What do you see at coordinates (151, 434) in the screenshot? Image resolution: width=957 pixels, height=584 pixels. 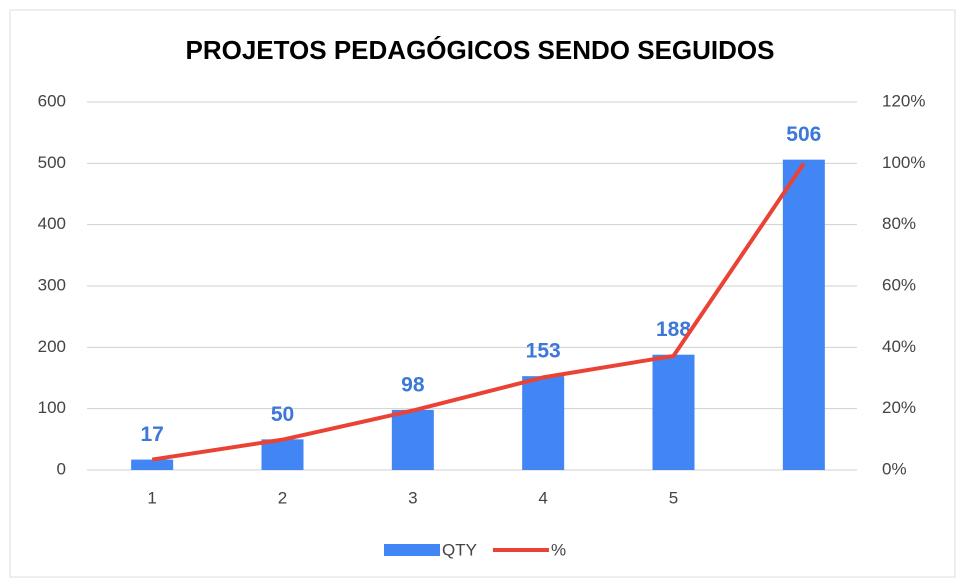 I see `data-label: 17` at bounding box center [151, 434].